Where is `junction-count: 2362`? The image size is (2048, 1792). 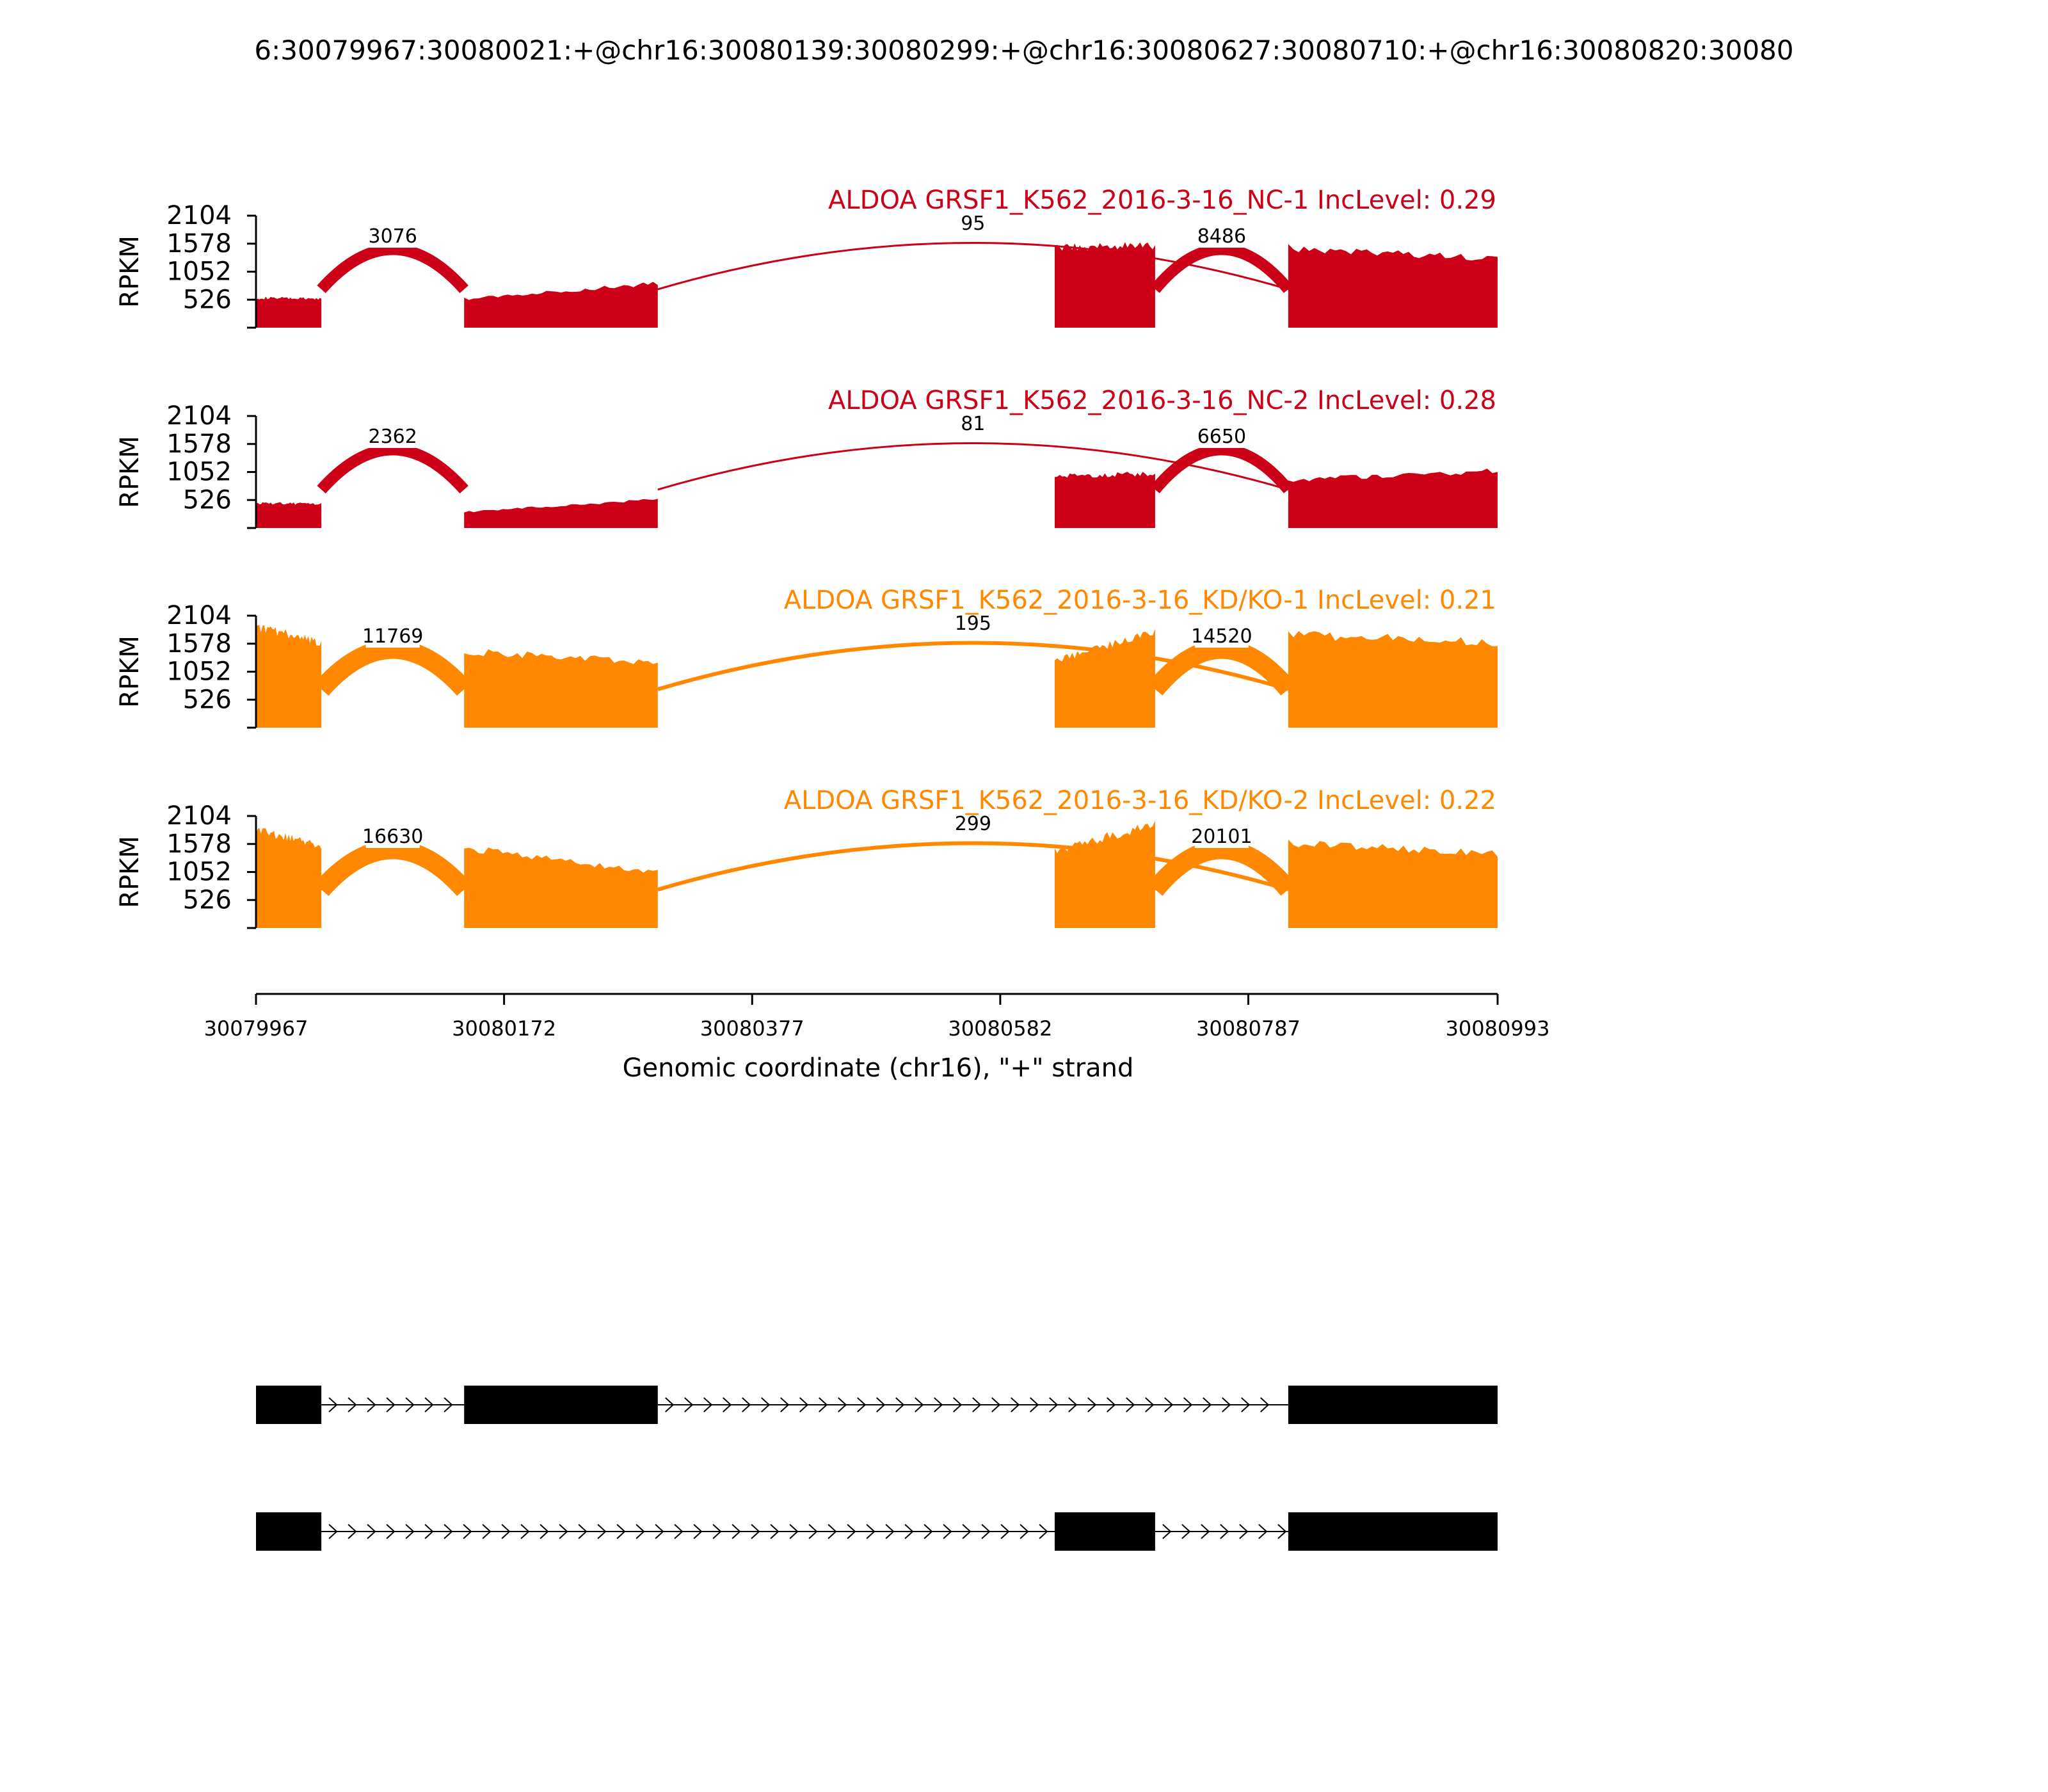
junction-count: 2362 is located at coordinates (392, 437).